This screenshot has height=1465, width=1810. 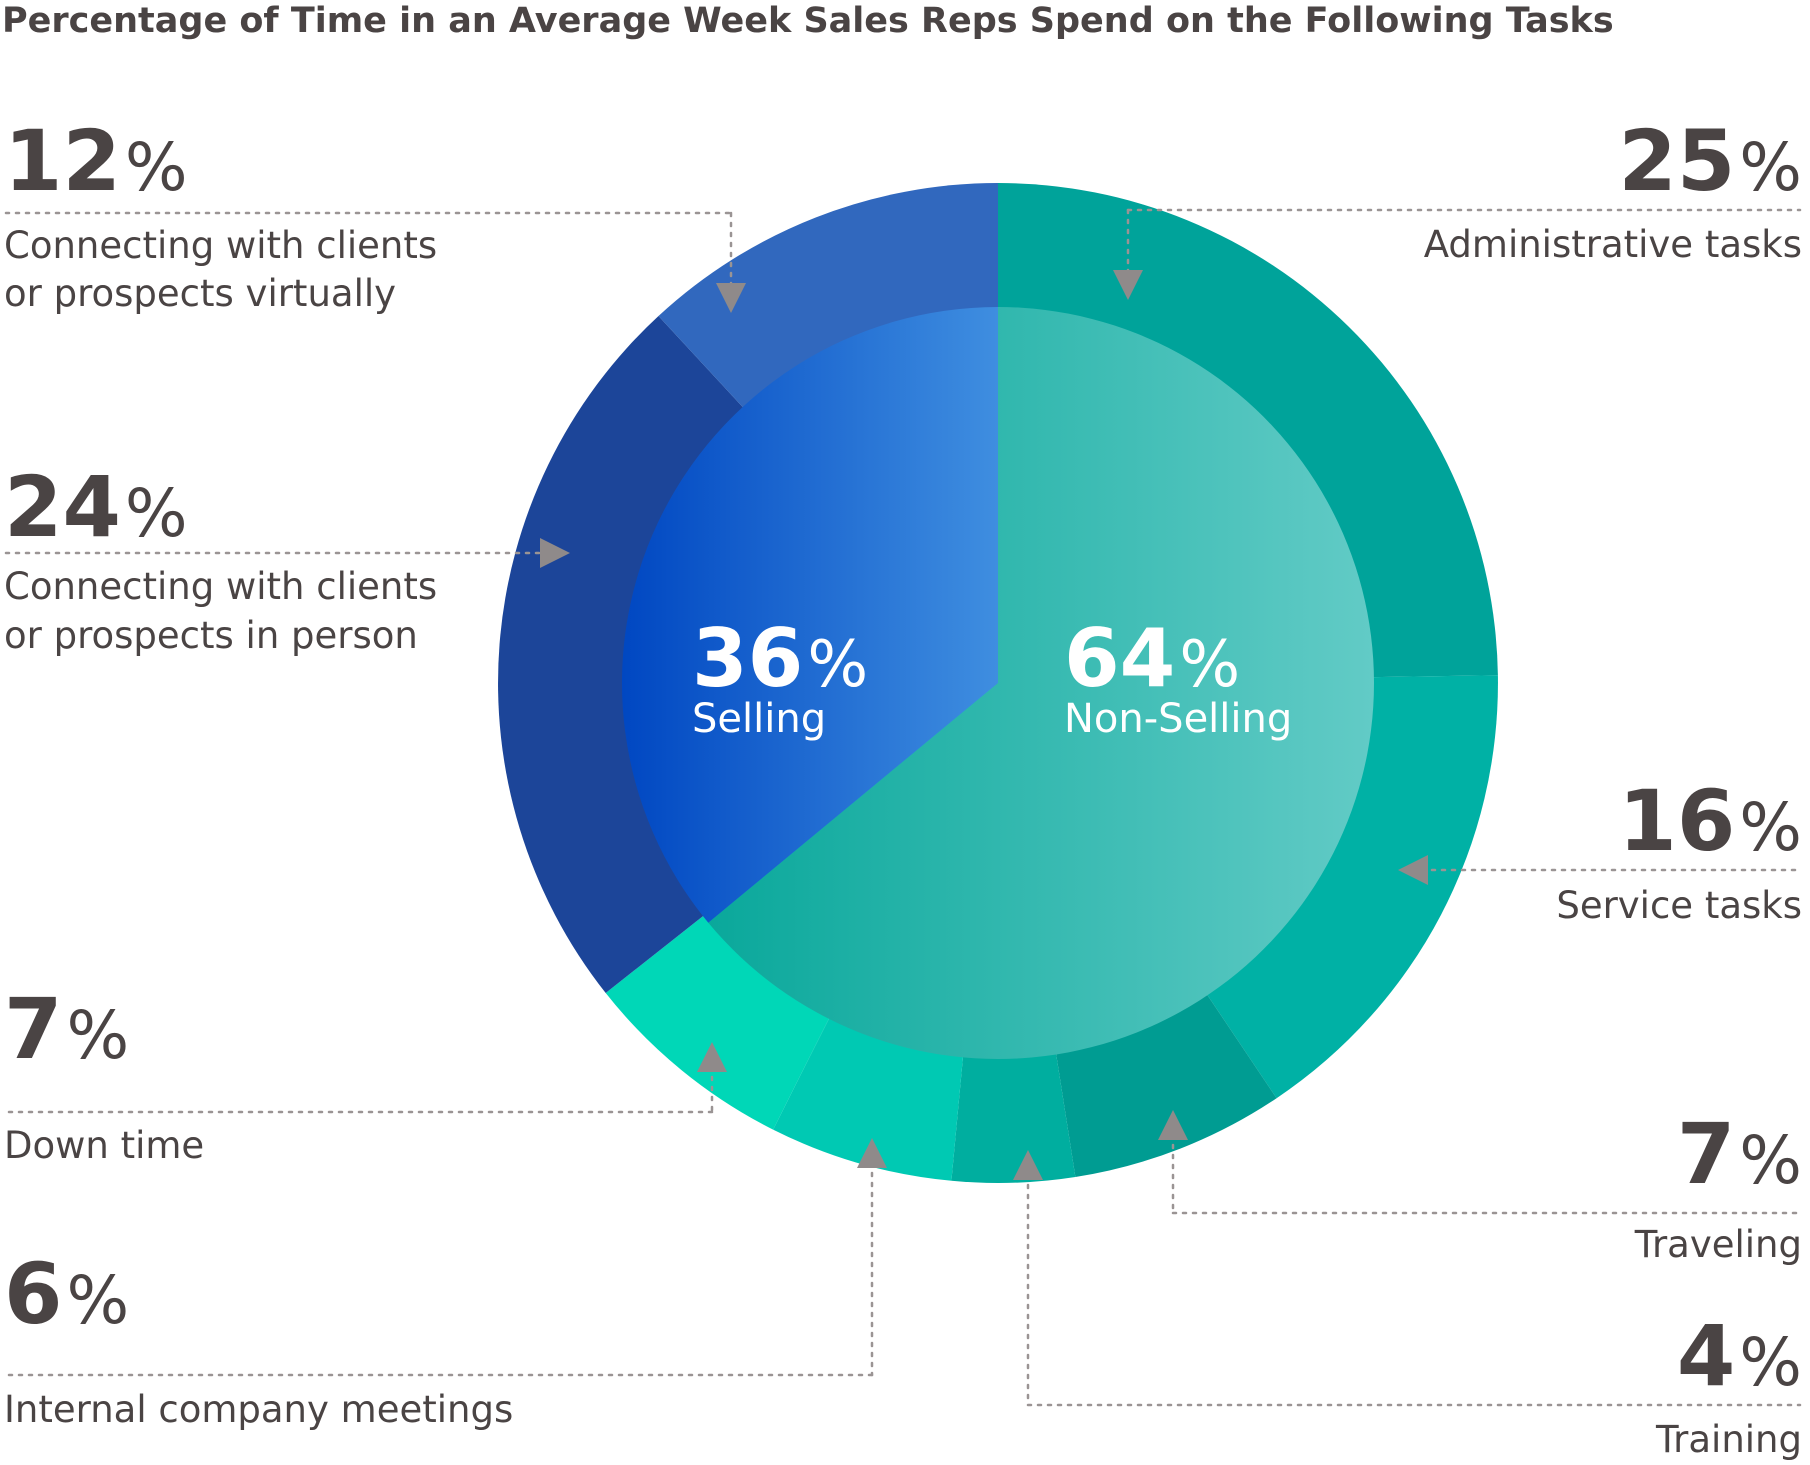 I want to click on label-connecting-with-clients-or-prospects-virtually: or prospects virtually, so click(x=200, y=293).